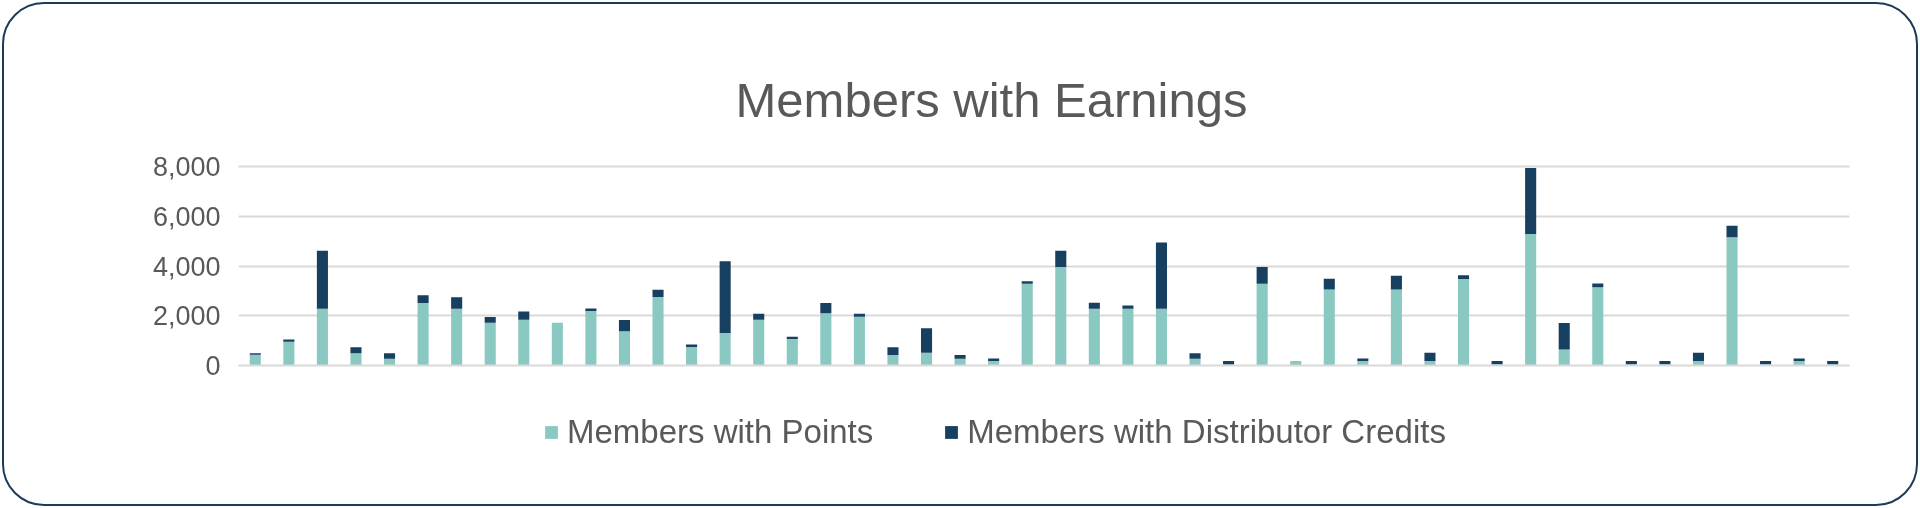 The width and height of the screenshot is (1920, 508). I want to click on chart-title: Members with Earnings, so click(991, 99).